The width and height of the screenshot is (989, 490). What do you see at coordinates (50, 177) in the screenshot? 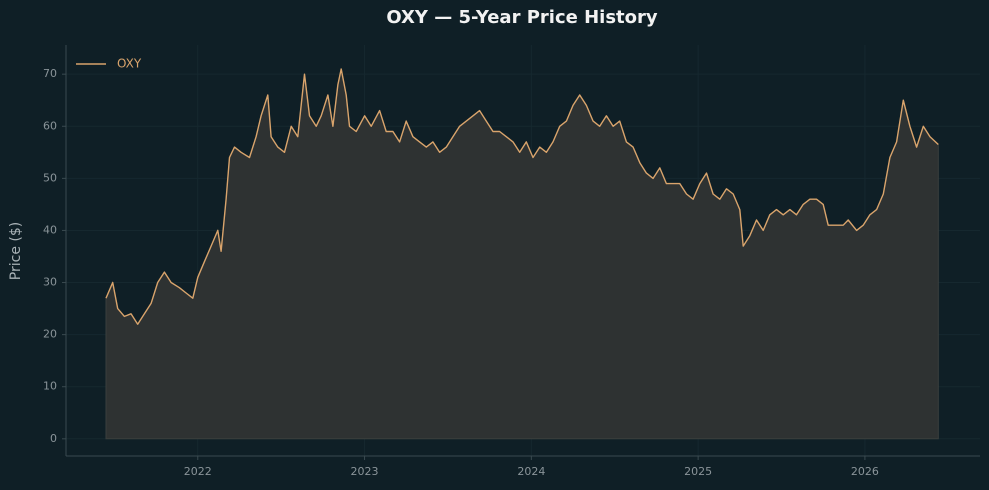
I see `y-tick-label: 50` at bounding box center [50, 177].